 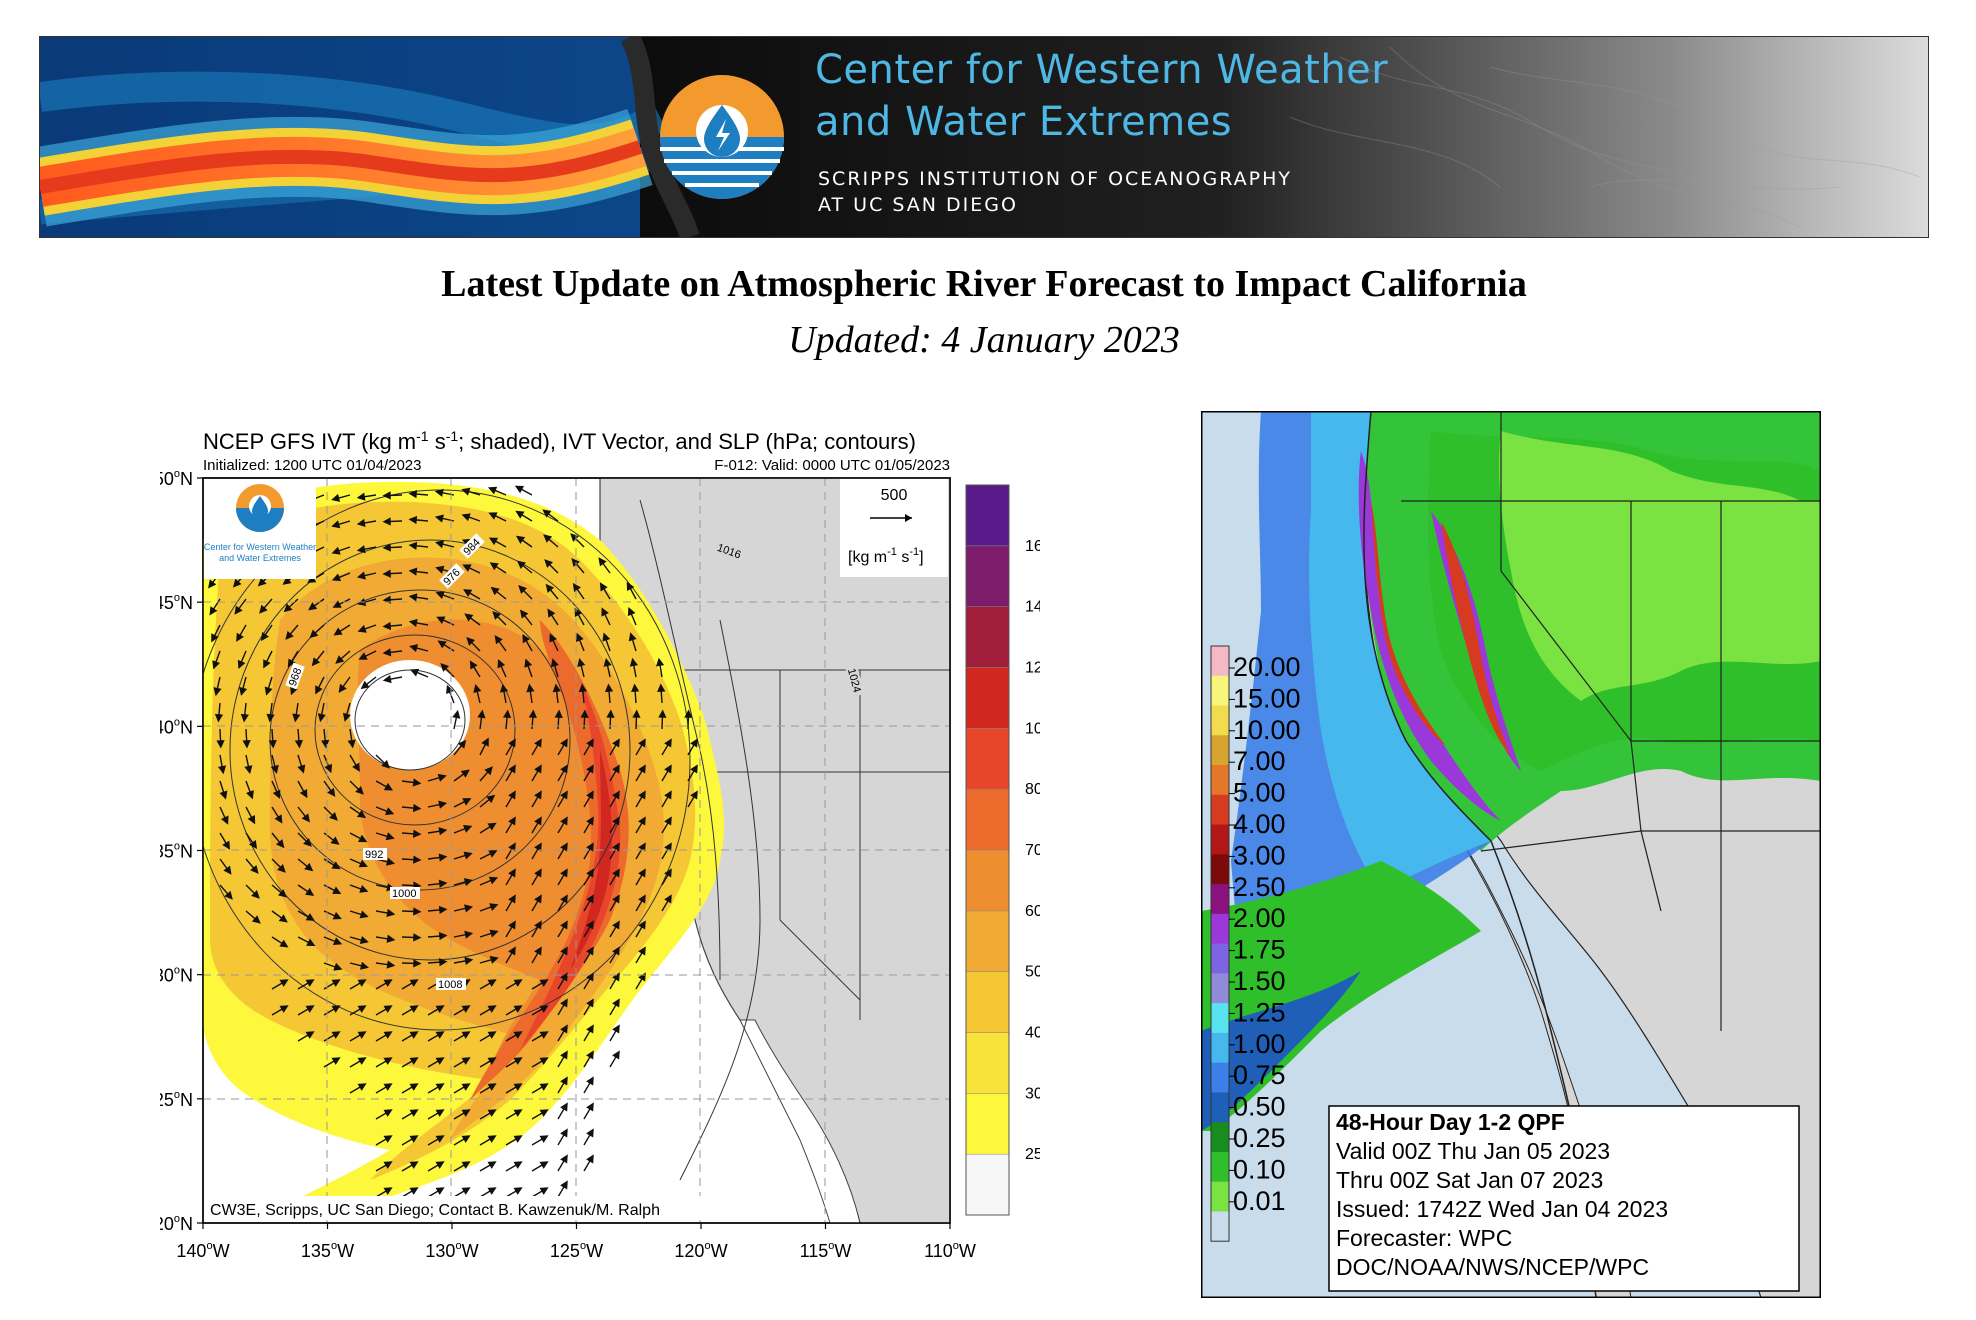 I want to click on y-tick-label: 40oN, so click(x=176, y=726).